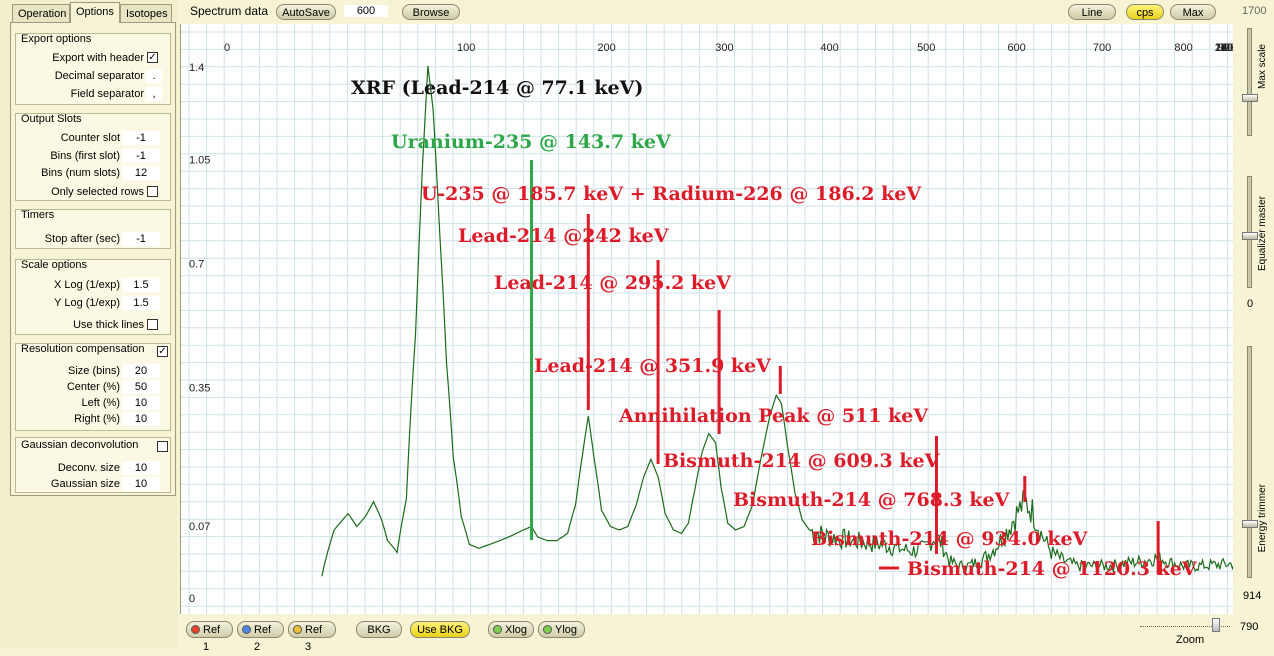 This screenshot has width=1274, height=656. I want to click on equalizer-slider-thumb, so click(1250, 236).